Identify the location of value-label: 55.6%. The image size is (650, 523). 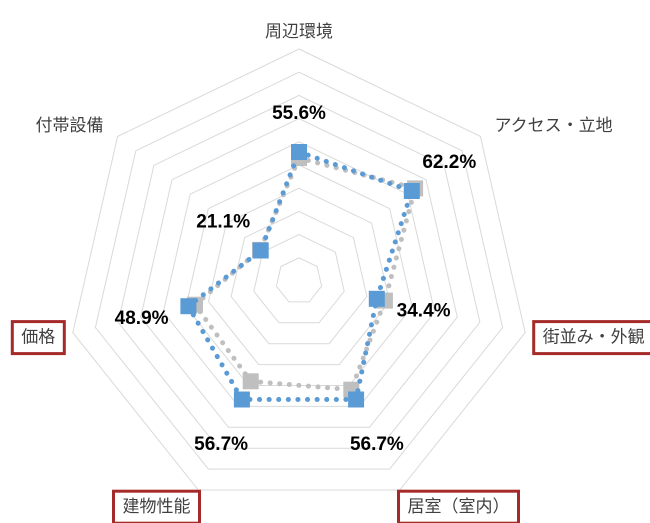
(299, 113).